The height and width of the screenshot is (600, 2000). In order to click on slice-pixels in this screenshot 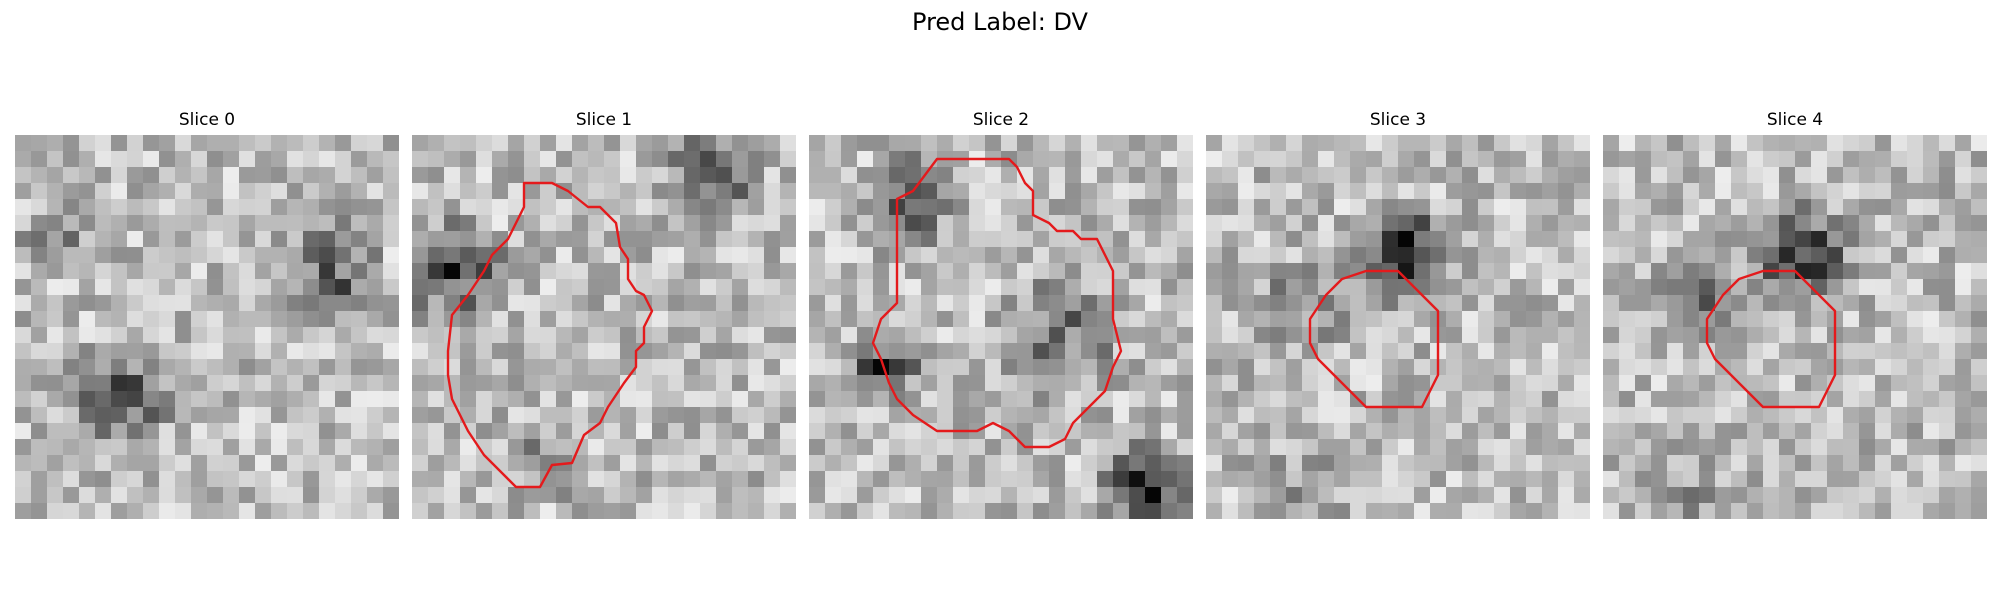, I will do `click(604, 327)`.